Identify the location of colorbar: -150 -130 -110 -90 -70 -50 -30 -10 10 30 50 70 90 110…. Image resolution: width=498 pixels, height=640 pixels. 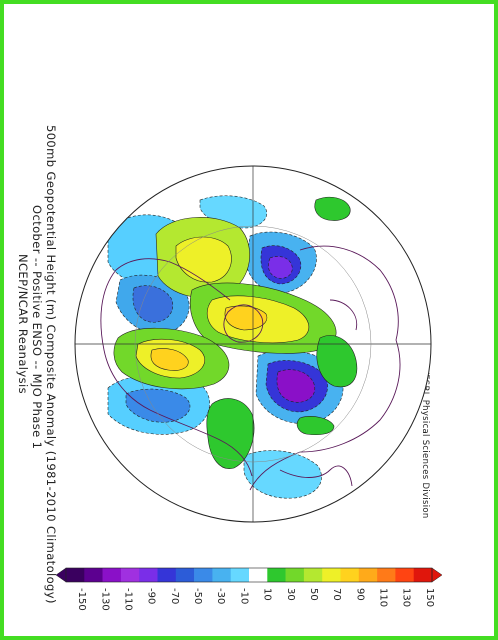
(249, 589).